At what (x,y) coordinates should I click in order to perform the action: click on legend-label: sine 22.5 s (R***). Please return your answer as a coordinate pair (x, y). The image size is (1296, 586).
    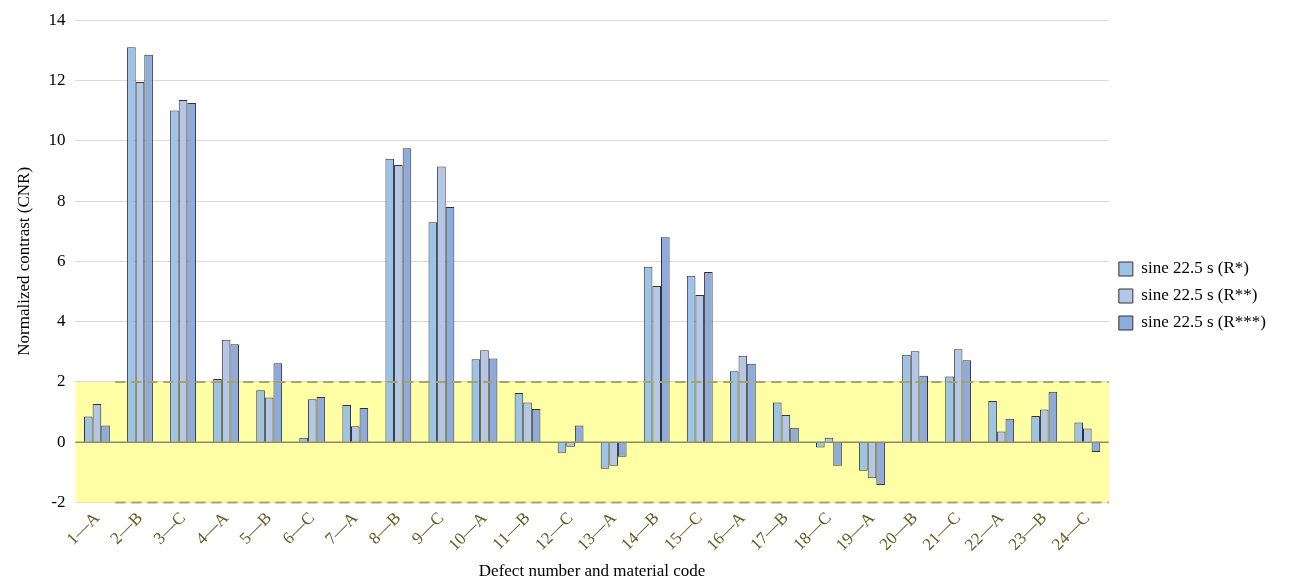
    Looking at the image, I should click on (1204, 322).